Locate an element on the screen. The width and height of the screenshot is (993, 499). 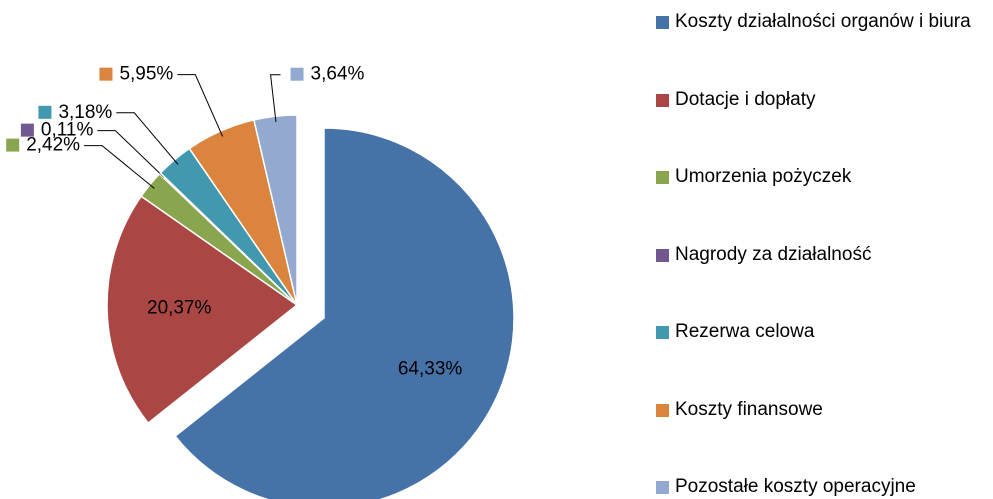
legend-item: Dotacje i dopłaty is located at coordinates (820, 100).